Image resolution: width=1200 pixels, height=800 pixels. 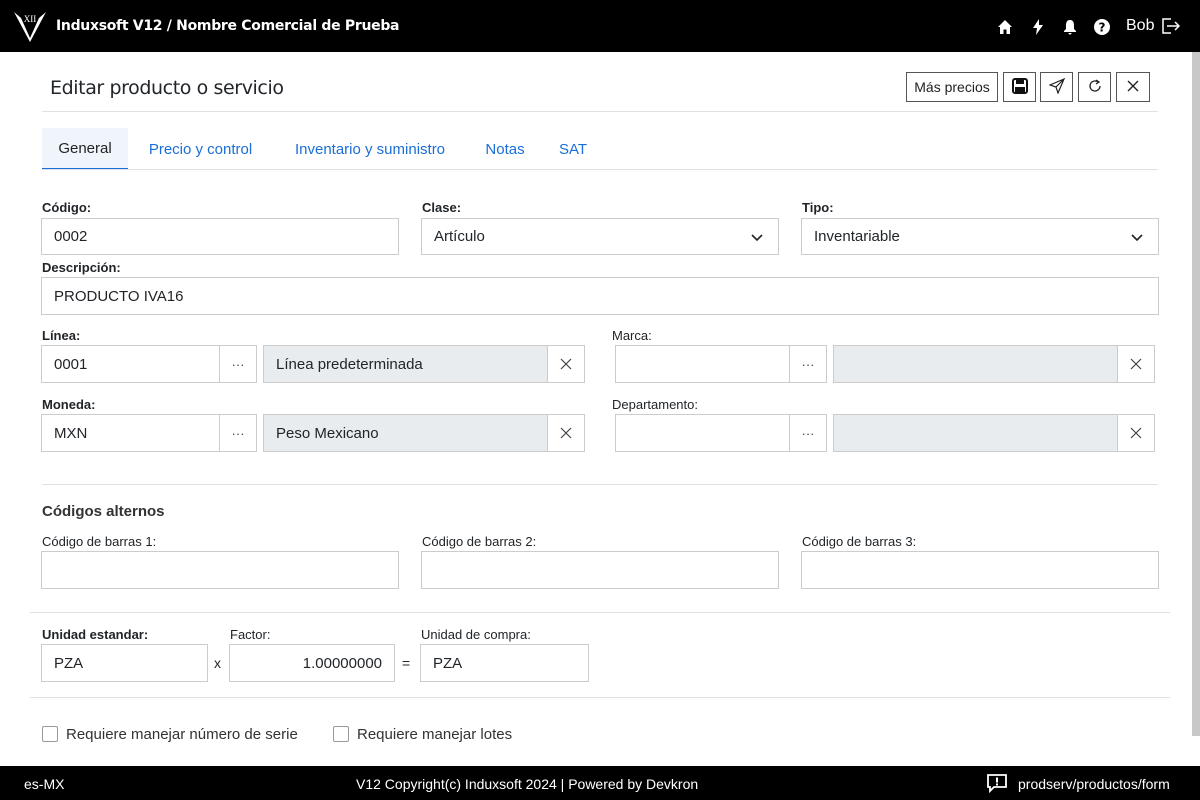 I want to click on lotes-checkbox, so click(x=341, y=734).